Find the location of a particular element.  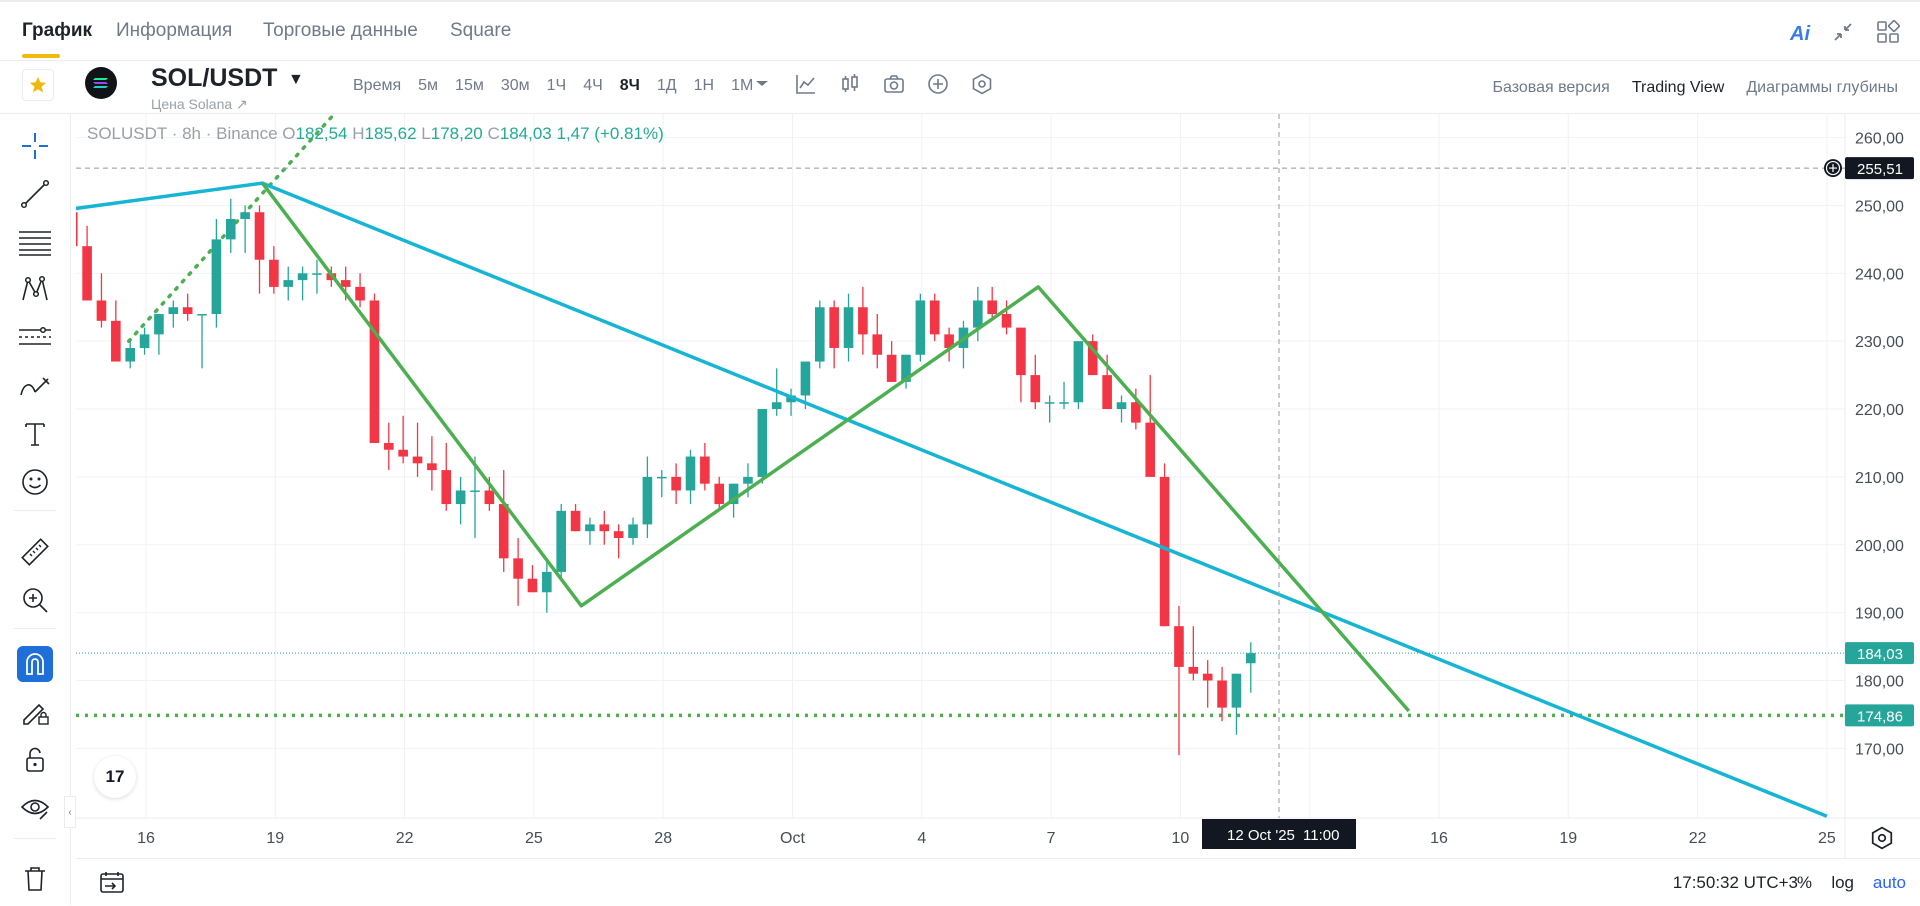

collapse-icon is located at coordinates (1843, 34).